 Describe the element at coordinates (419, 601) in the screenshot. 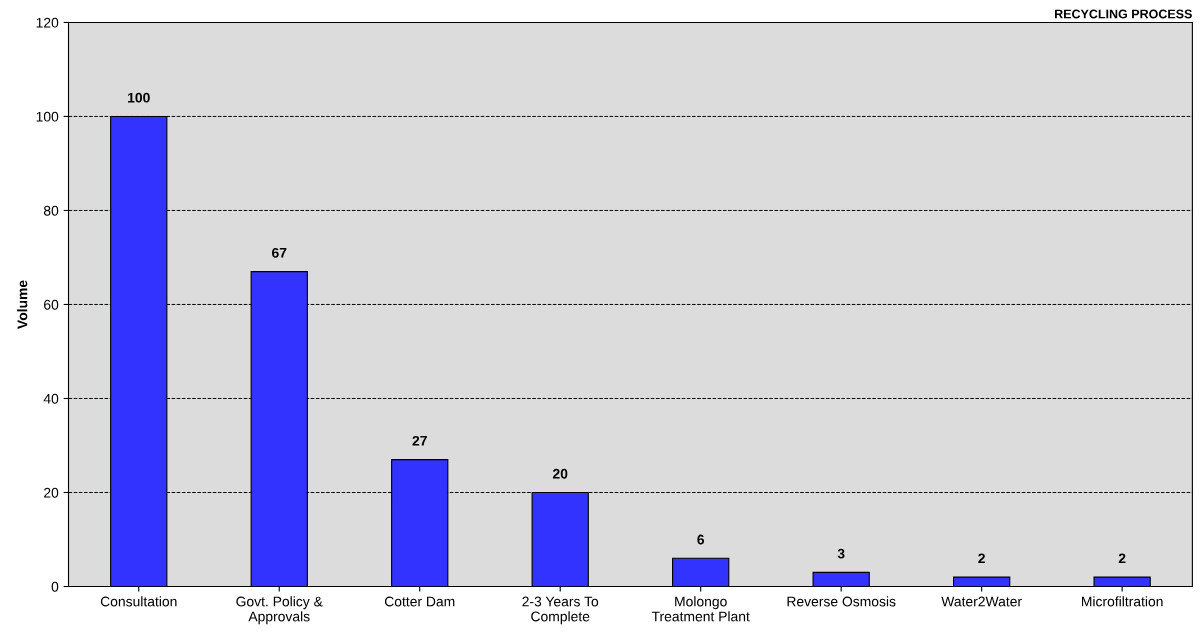

I see `x-tick-label: Cotter Dam` at that location.